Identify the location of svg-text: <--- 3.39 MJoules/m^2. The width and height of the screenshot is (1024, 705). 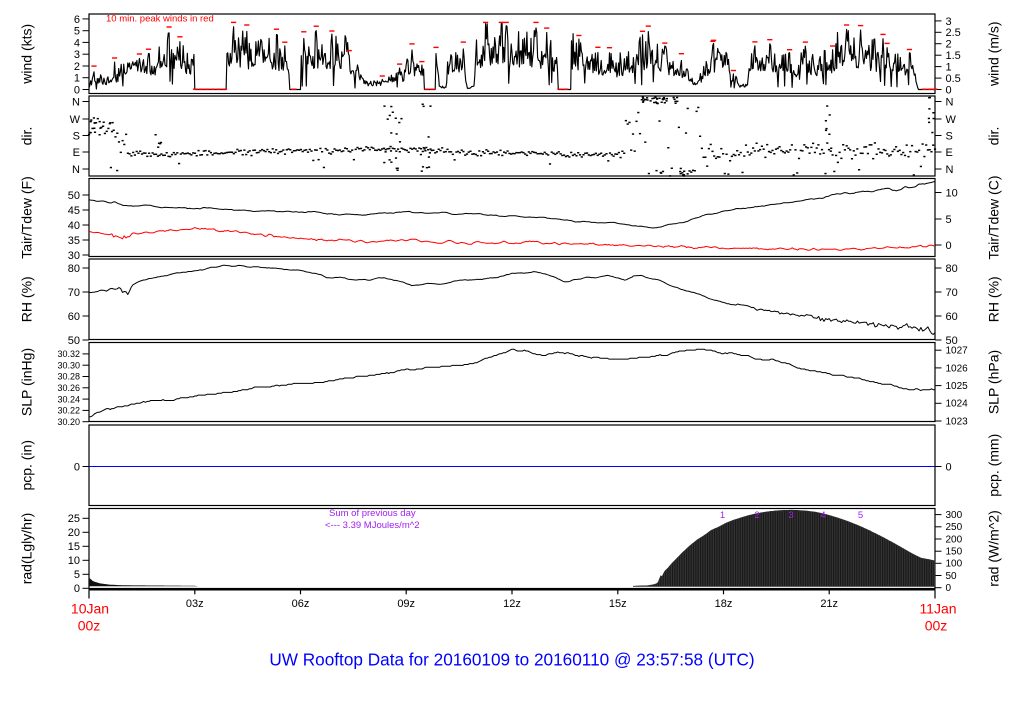
(372, 525).